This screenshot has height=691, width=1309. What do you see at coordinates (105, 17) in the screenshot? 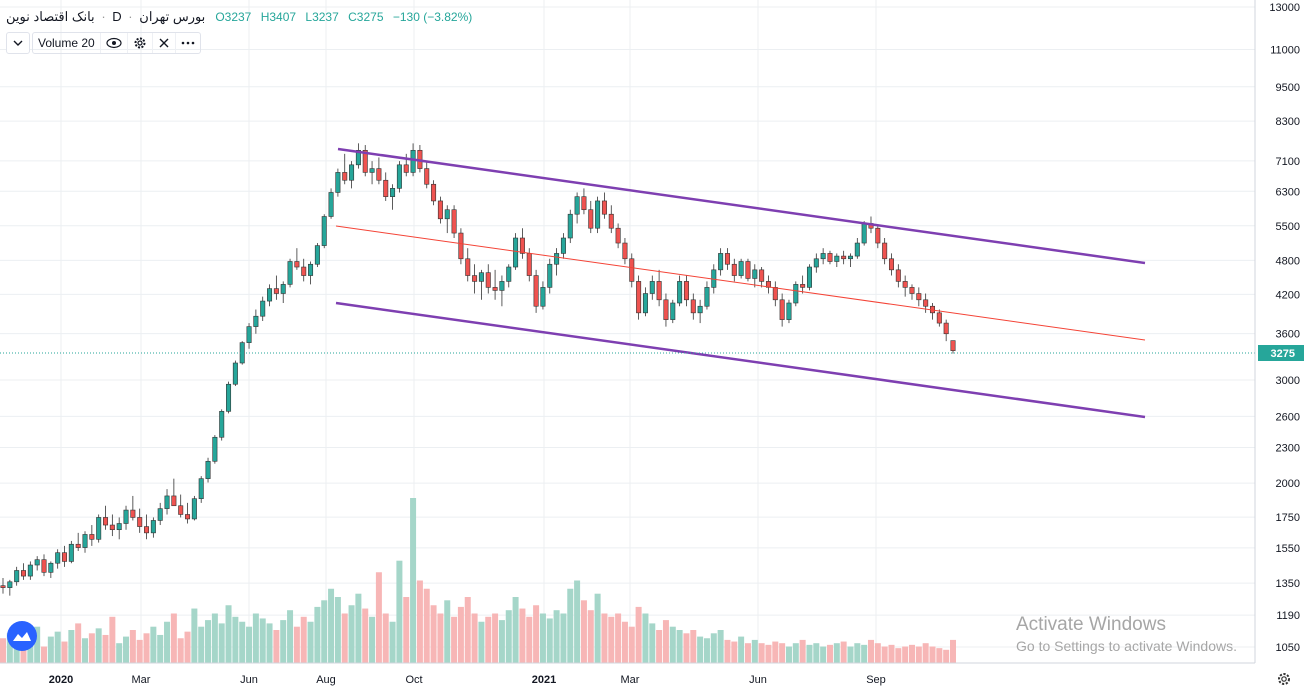
I see `symbol-title: بانک اقتصاد نوین · D · بورس تهران` at bounding box center [105, 17].